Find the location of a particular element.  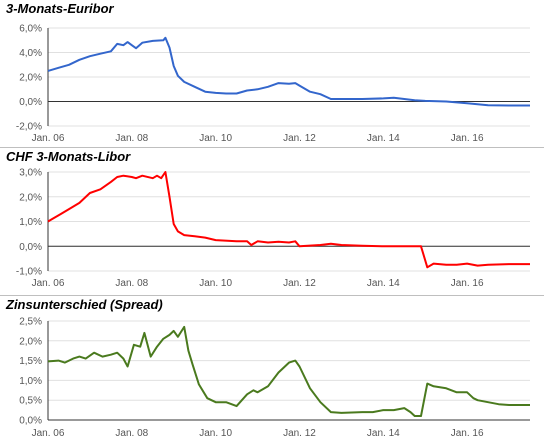

y-tick-label: 0,5% is located at coordinates (30, 401).